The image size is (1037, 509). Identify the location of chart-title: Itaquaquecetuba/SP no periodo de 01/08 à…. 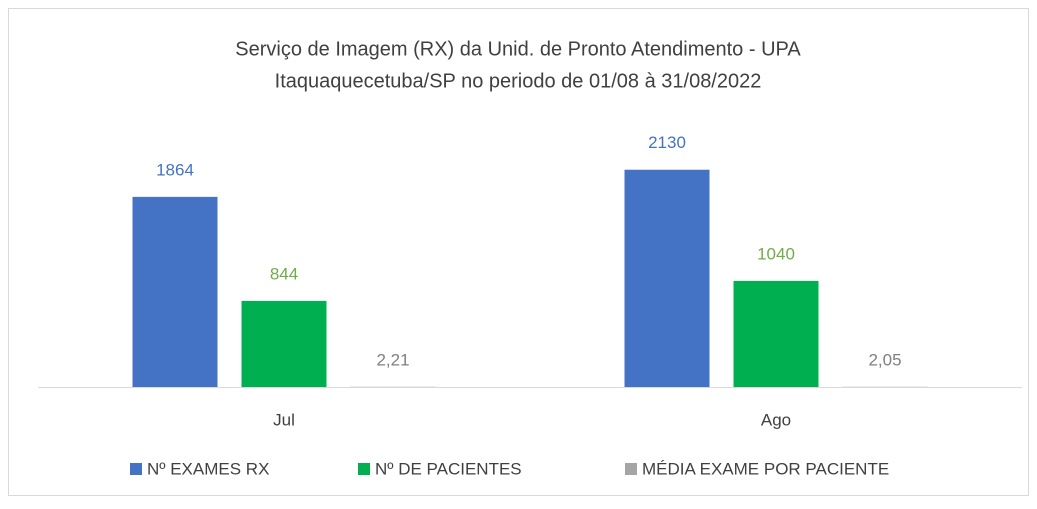
(518, 81).